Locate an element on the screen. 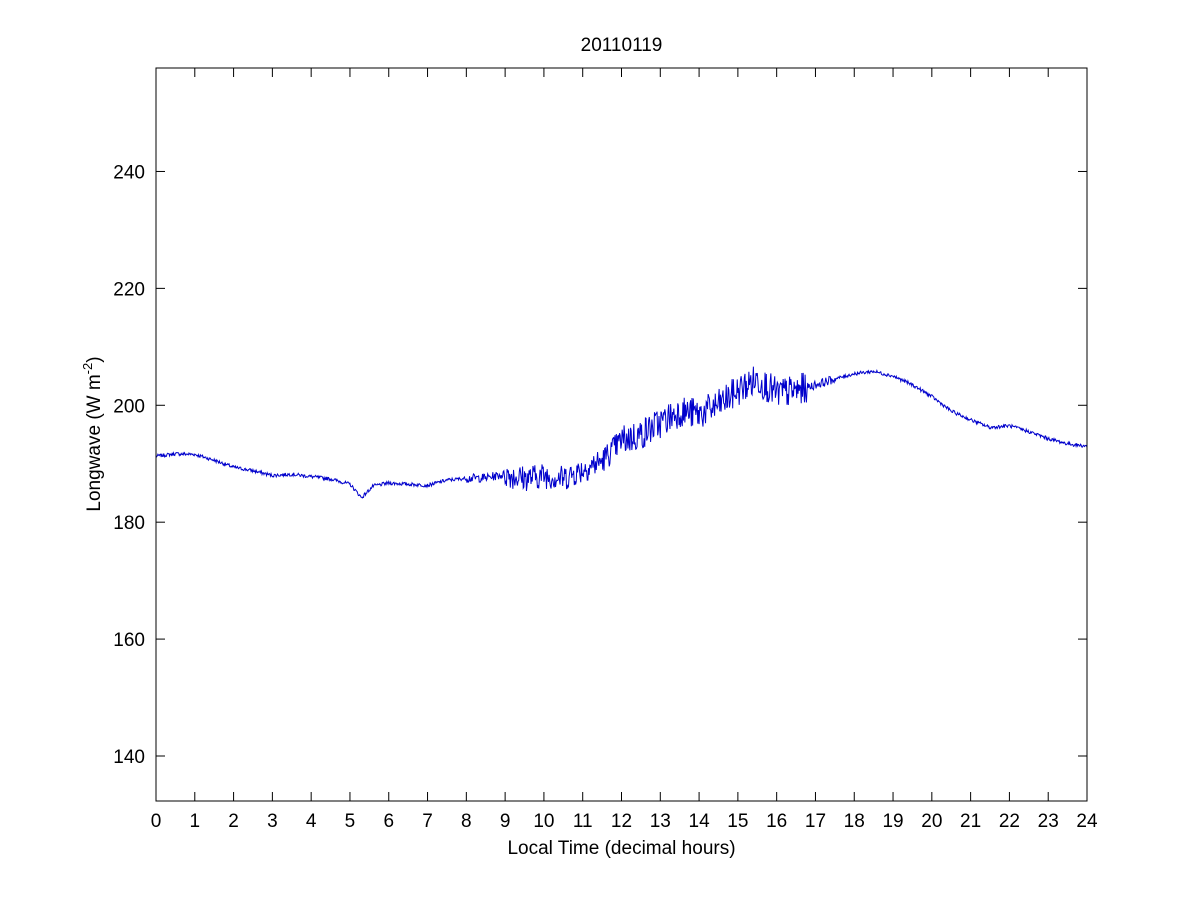 The image size is (1201, 900). x-tick-label: 0 is located at coordinates (156, 821).